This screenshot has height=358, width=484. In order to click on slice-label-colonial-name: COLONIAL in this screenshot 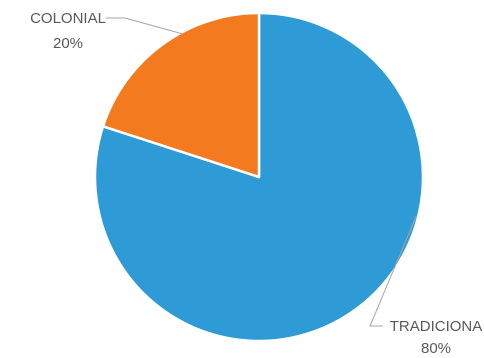, I will do `click(68, 18)`.